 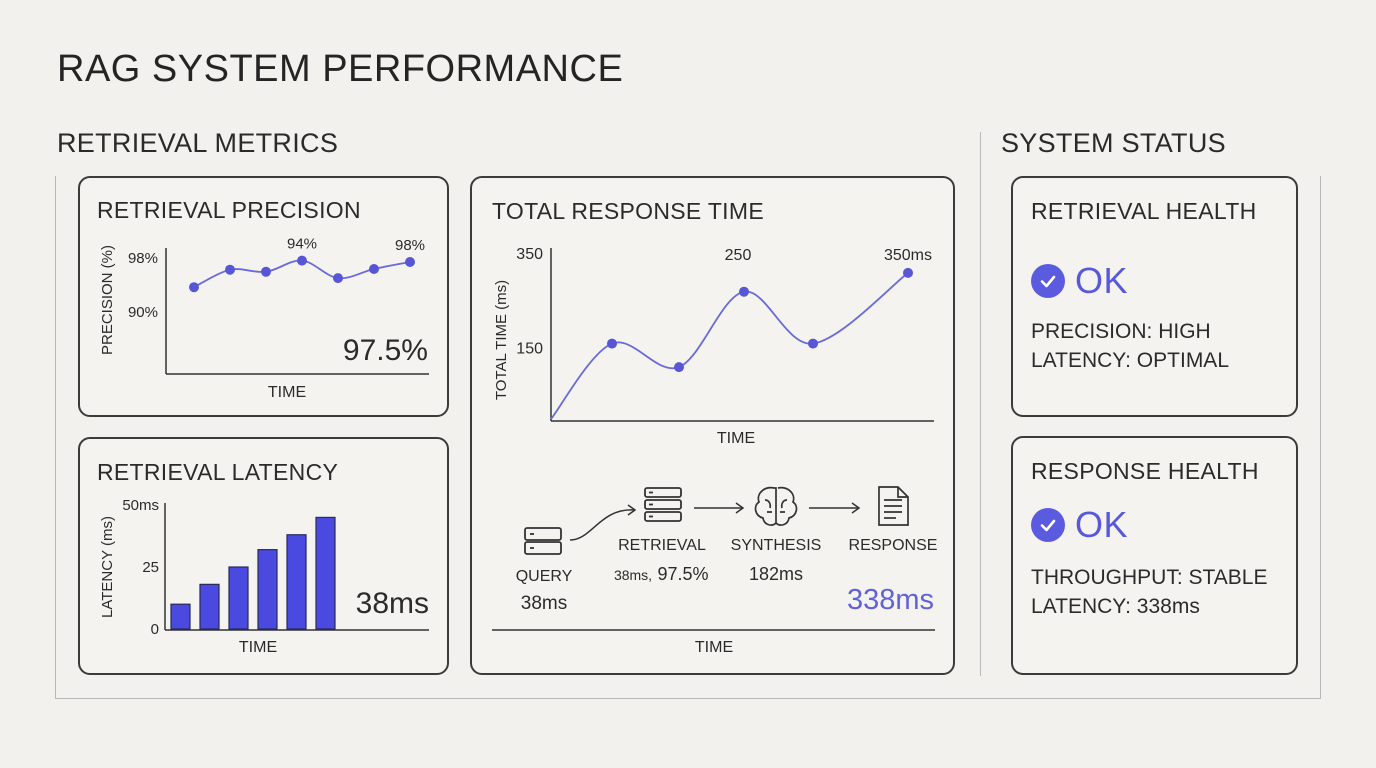 I want to click on latency-card-title: RETRIEVAL LATENCY, so click(x=218, y=472).